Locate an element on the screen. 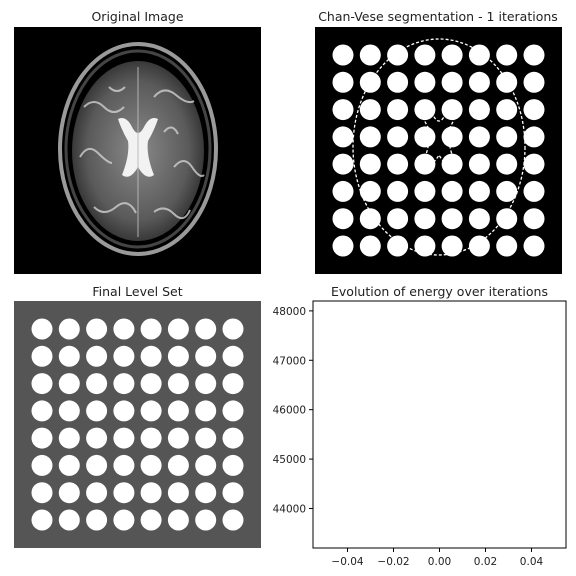  segmentation-circle-r3-c7 is located at coordinates (507, 110).